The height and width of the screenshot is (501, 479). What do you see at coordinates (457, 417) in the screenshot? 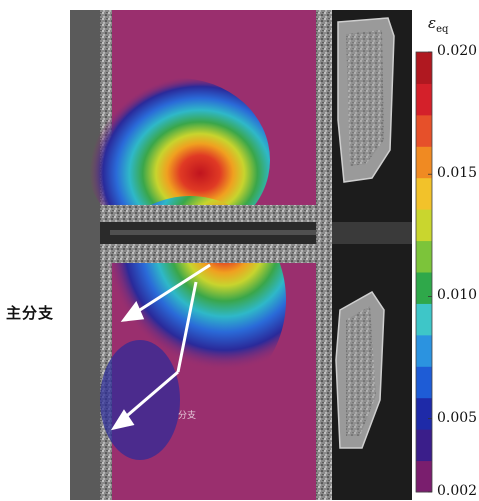
I see `colorbar-tick-label: 0.005` at bounding box center [457, 417].